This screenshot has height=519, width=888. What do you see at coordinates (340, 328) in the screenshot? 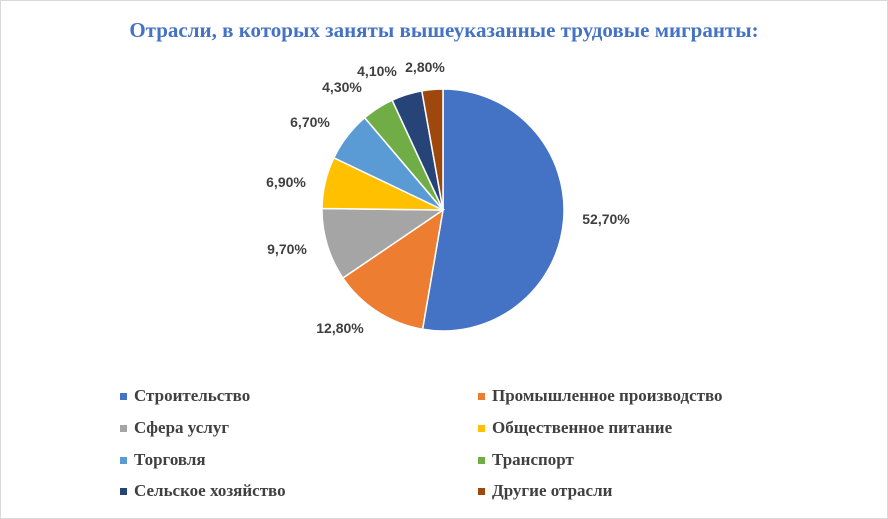
I see `data-label: 12,80%` at bounding box center [340, 328].